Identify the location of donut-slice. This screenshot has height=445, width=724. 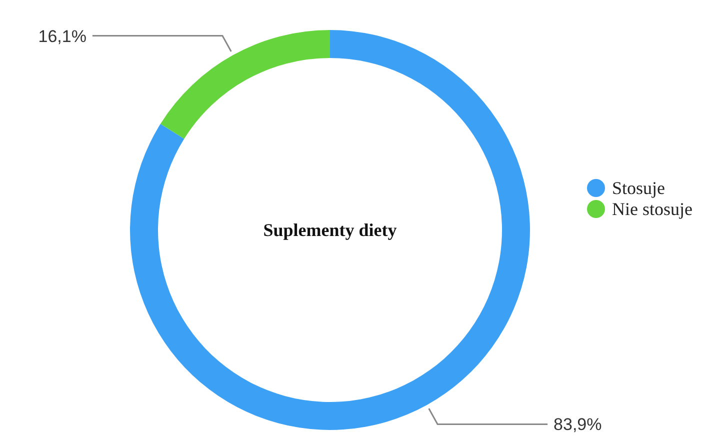
(245, 84).